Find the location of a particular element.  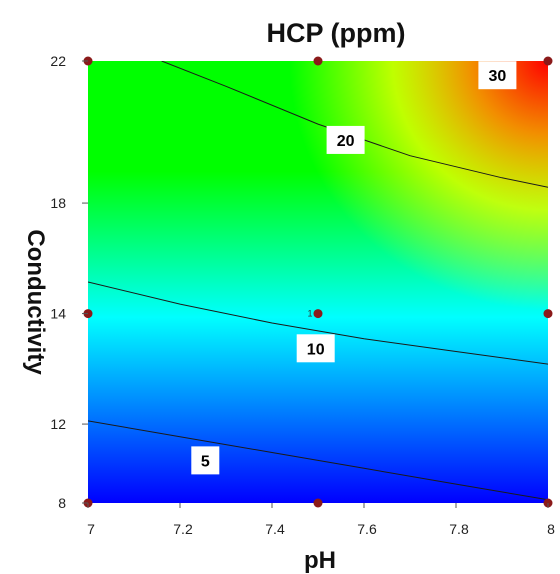

y-tick-label: 8 is located at coordinates (62, 503).